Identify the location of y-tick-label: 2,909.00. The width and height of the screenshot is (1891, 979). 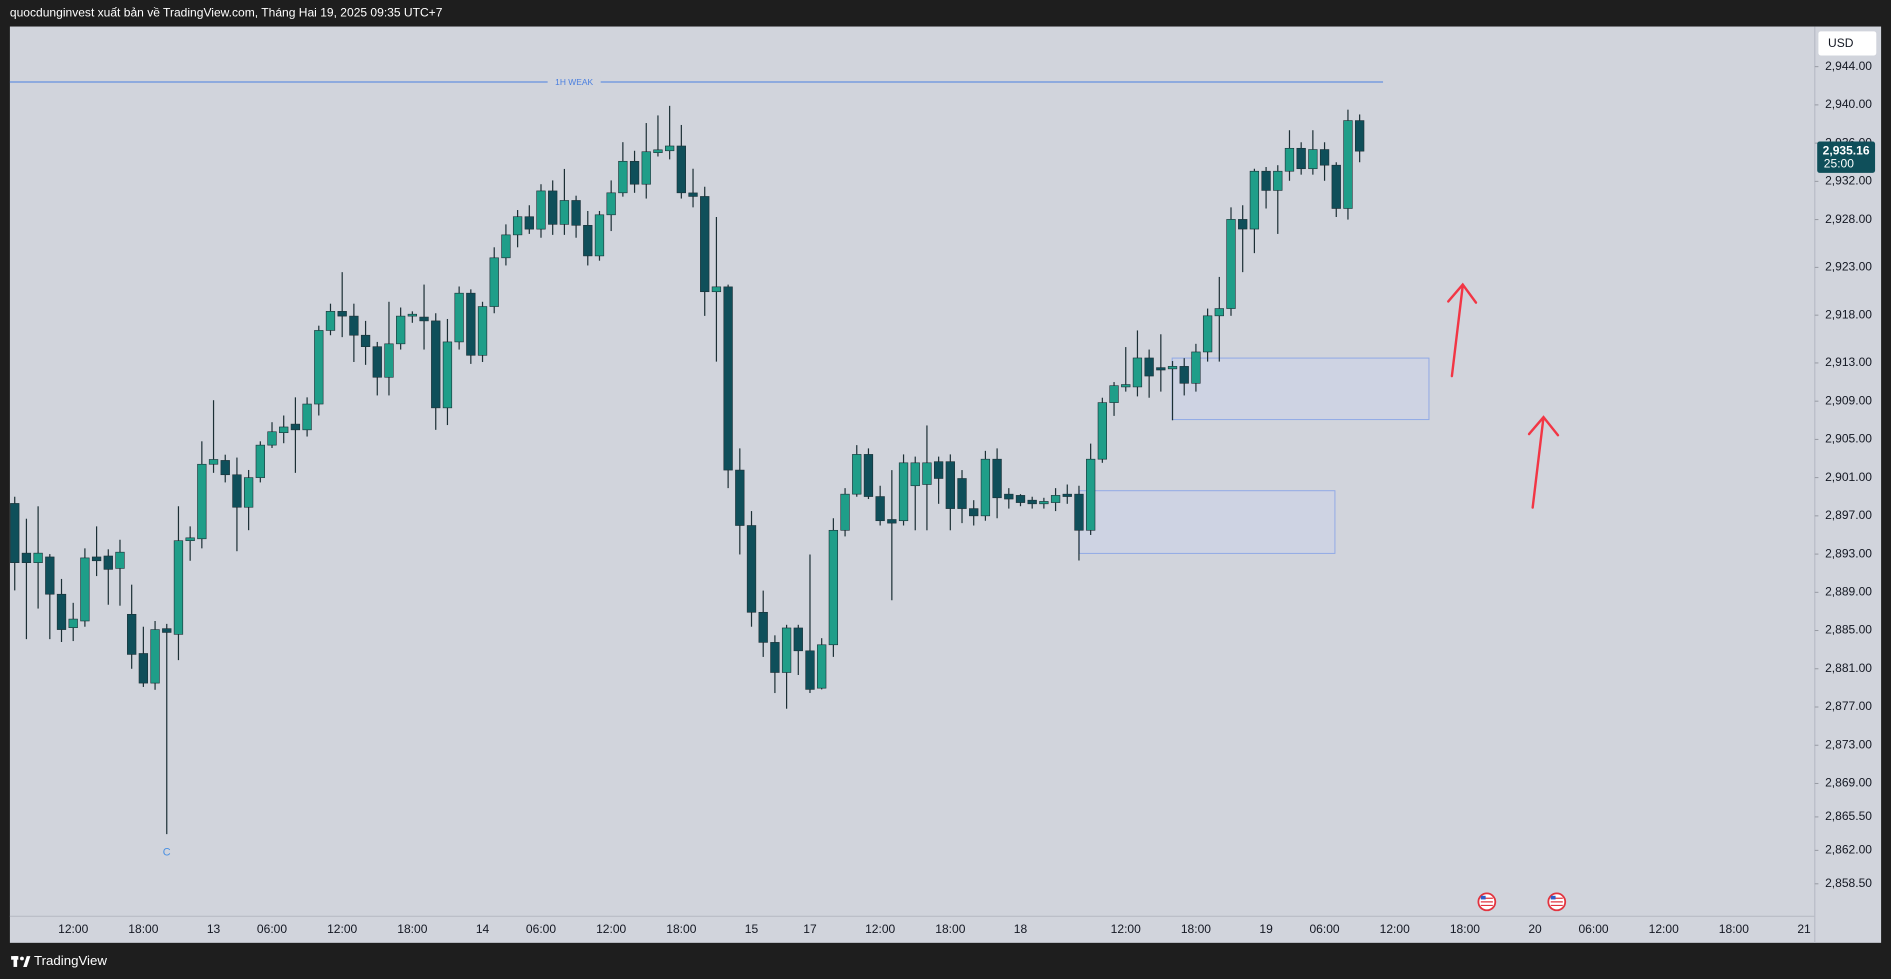
(1848, 400).